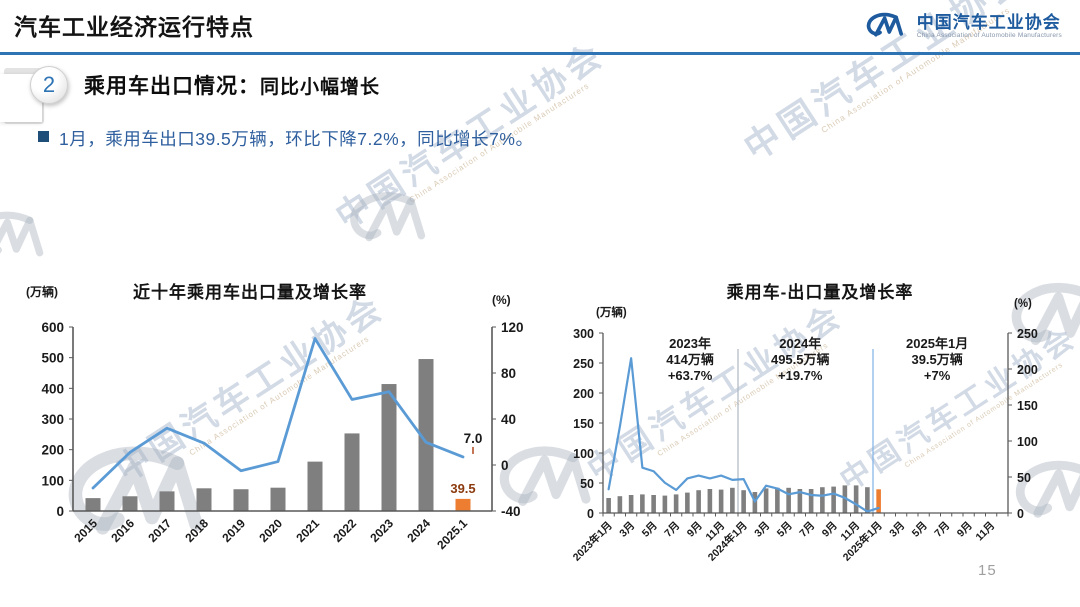 Image resolution: width=1080 pixels, height=607 pixels. What do you see at coordinates (1027, 442) in the screenshot?
I see `right-axis-tick-label: 100` at bounding box center [1027, 442].